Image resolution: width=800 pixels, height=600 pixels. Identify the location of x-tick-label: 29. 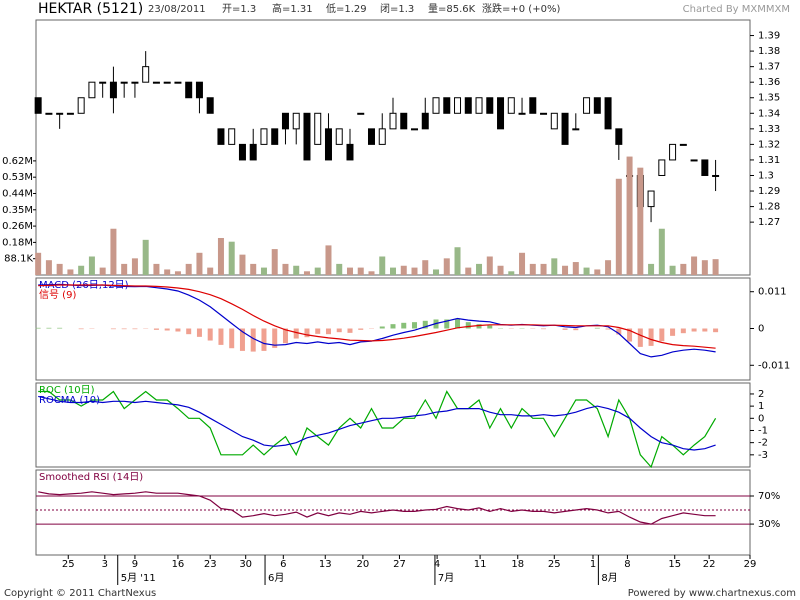
(750, 564).